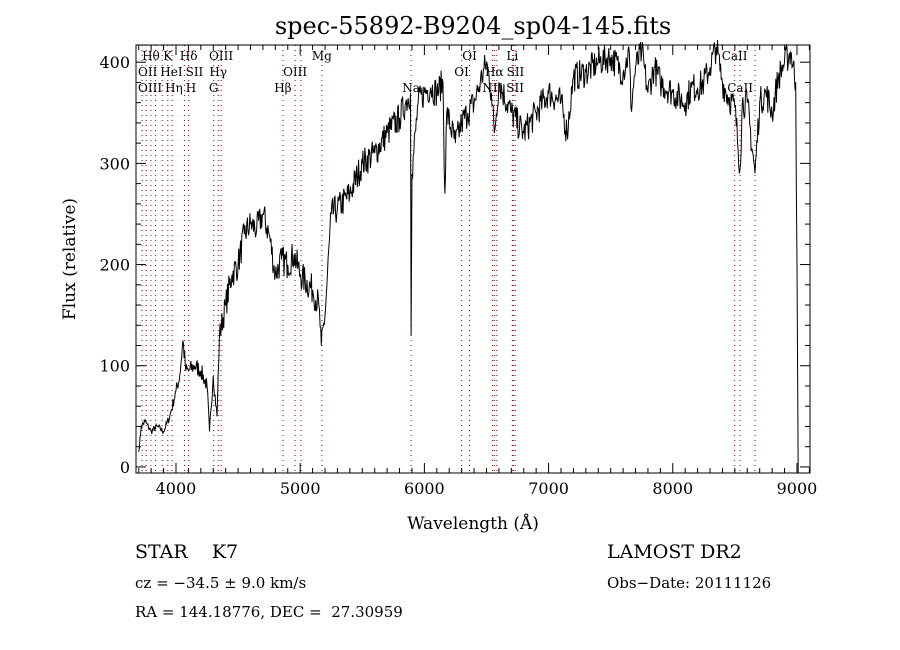 The height and width of the screenshot is (650, 900). Describe the element at coordinates (269, 612) in the screenshot. I see `coordinates-label: RA = 144.18776, DEC = 27.30959` at that location.